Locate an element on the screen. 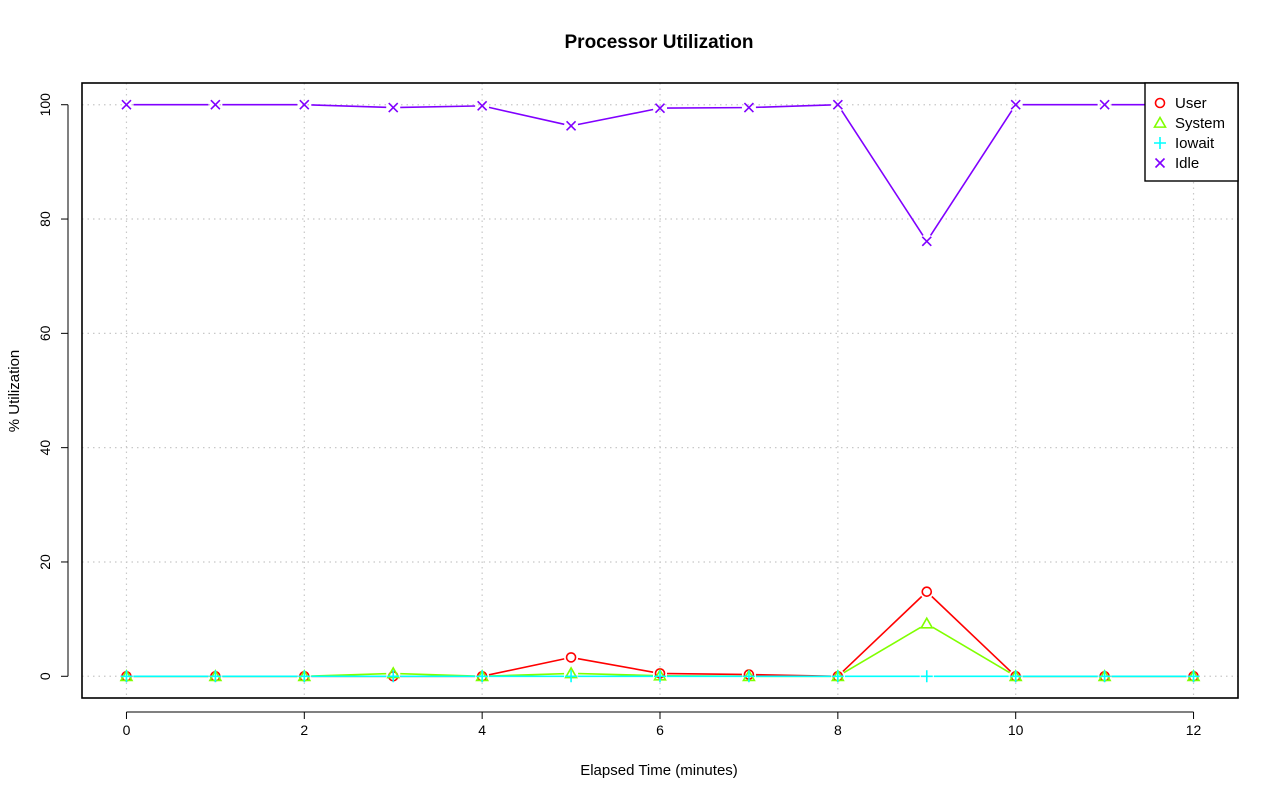 This screenshot has width=1280, height=801. y-tick-label: 40 is located at coordinates (45, 448).